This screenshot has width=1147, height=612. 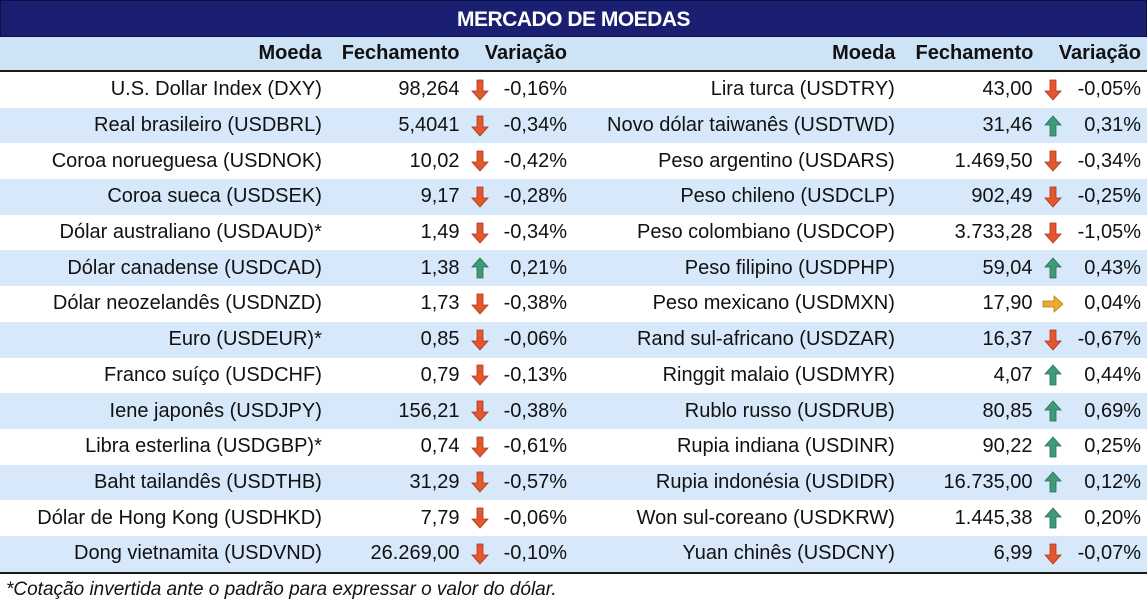 I want to click on change-value: -1,05%, so click(x=1109, y=232).